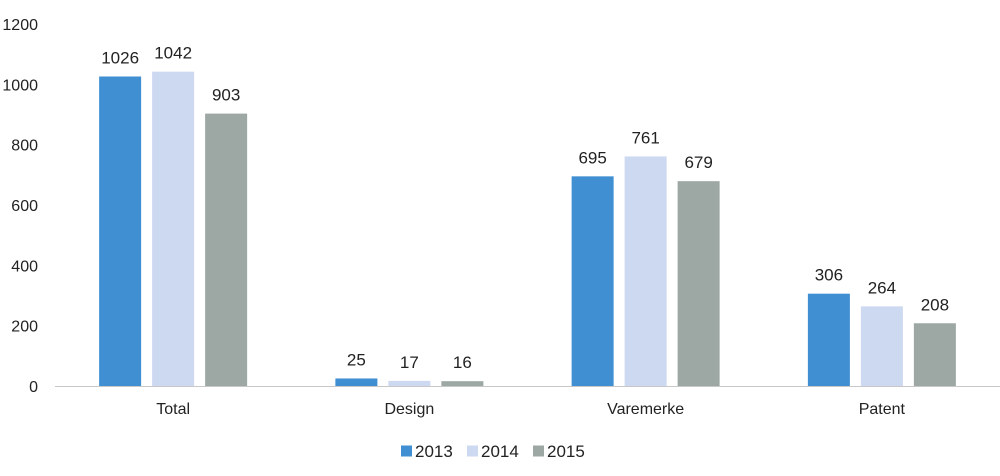 The height and width of the screenshot is (476, 1000). Describe the element at coordinates (434, 451) in the screenshot. I see `legend-label-2013: 2013` at that location.